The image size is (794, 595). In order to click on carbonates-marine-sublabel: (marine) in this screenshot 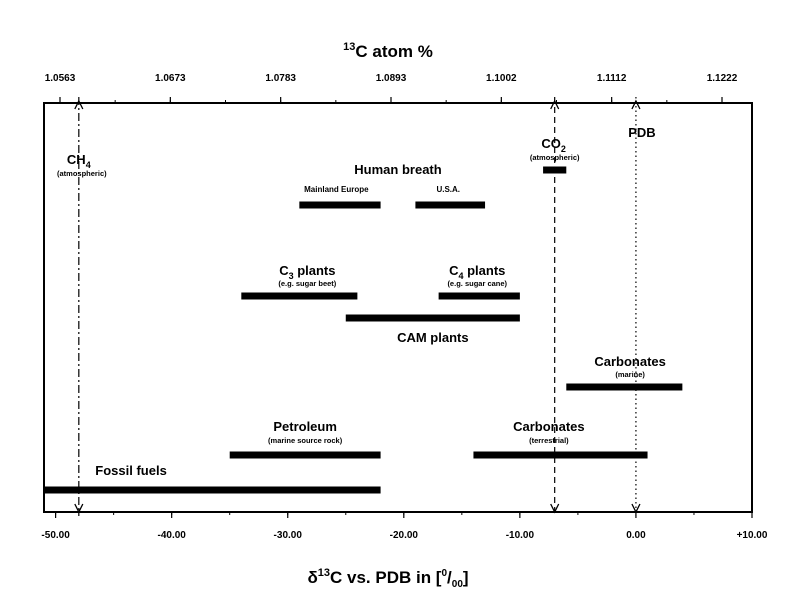, I will do `click(630, 374)`.